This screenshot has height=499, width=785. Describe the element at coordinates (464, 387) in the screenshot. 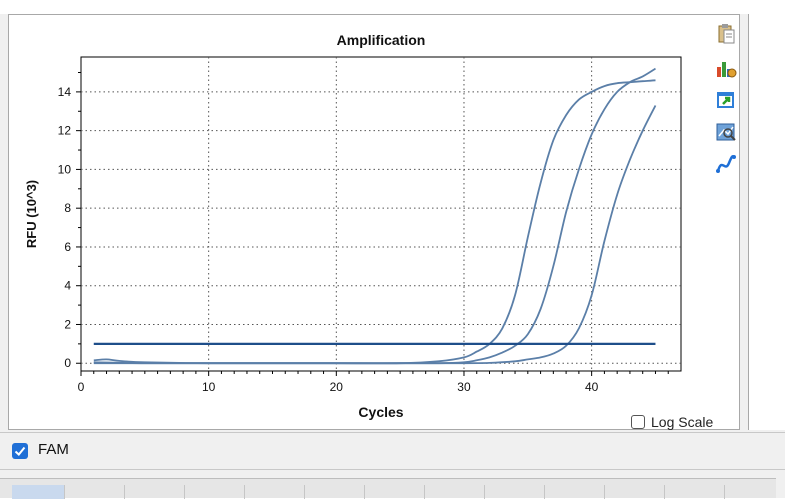

I see `x-tick-label: 30` at that location.